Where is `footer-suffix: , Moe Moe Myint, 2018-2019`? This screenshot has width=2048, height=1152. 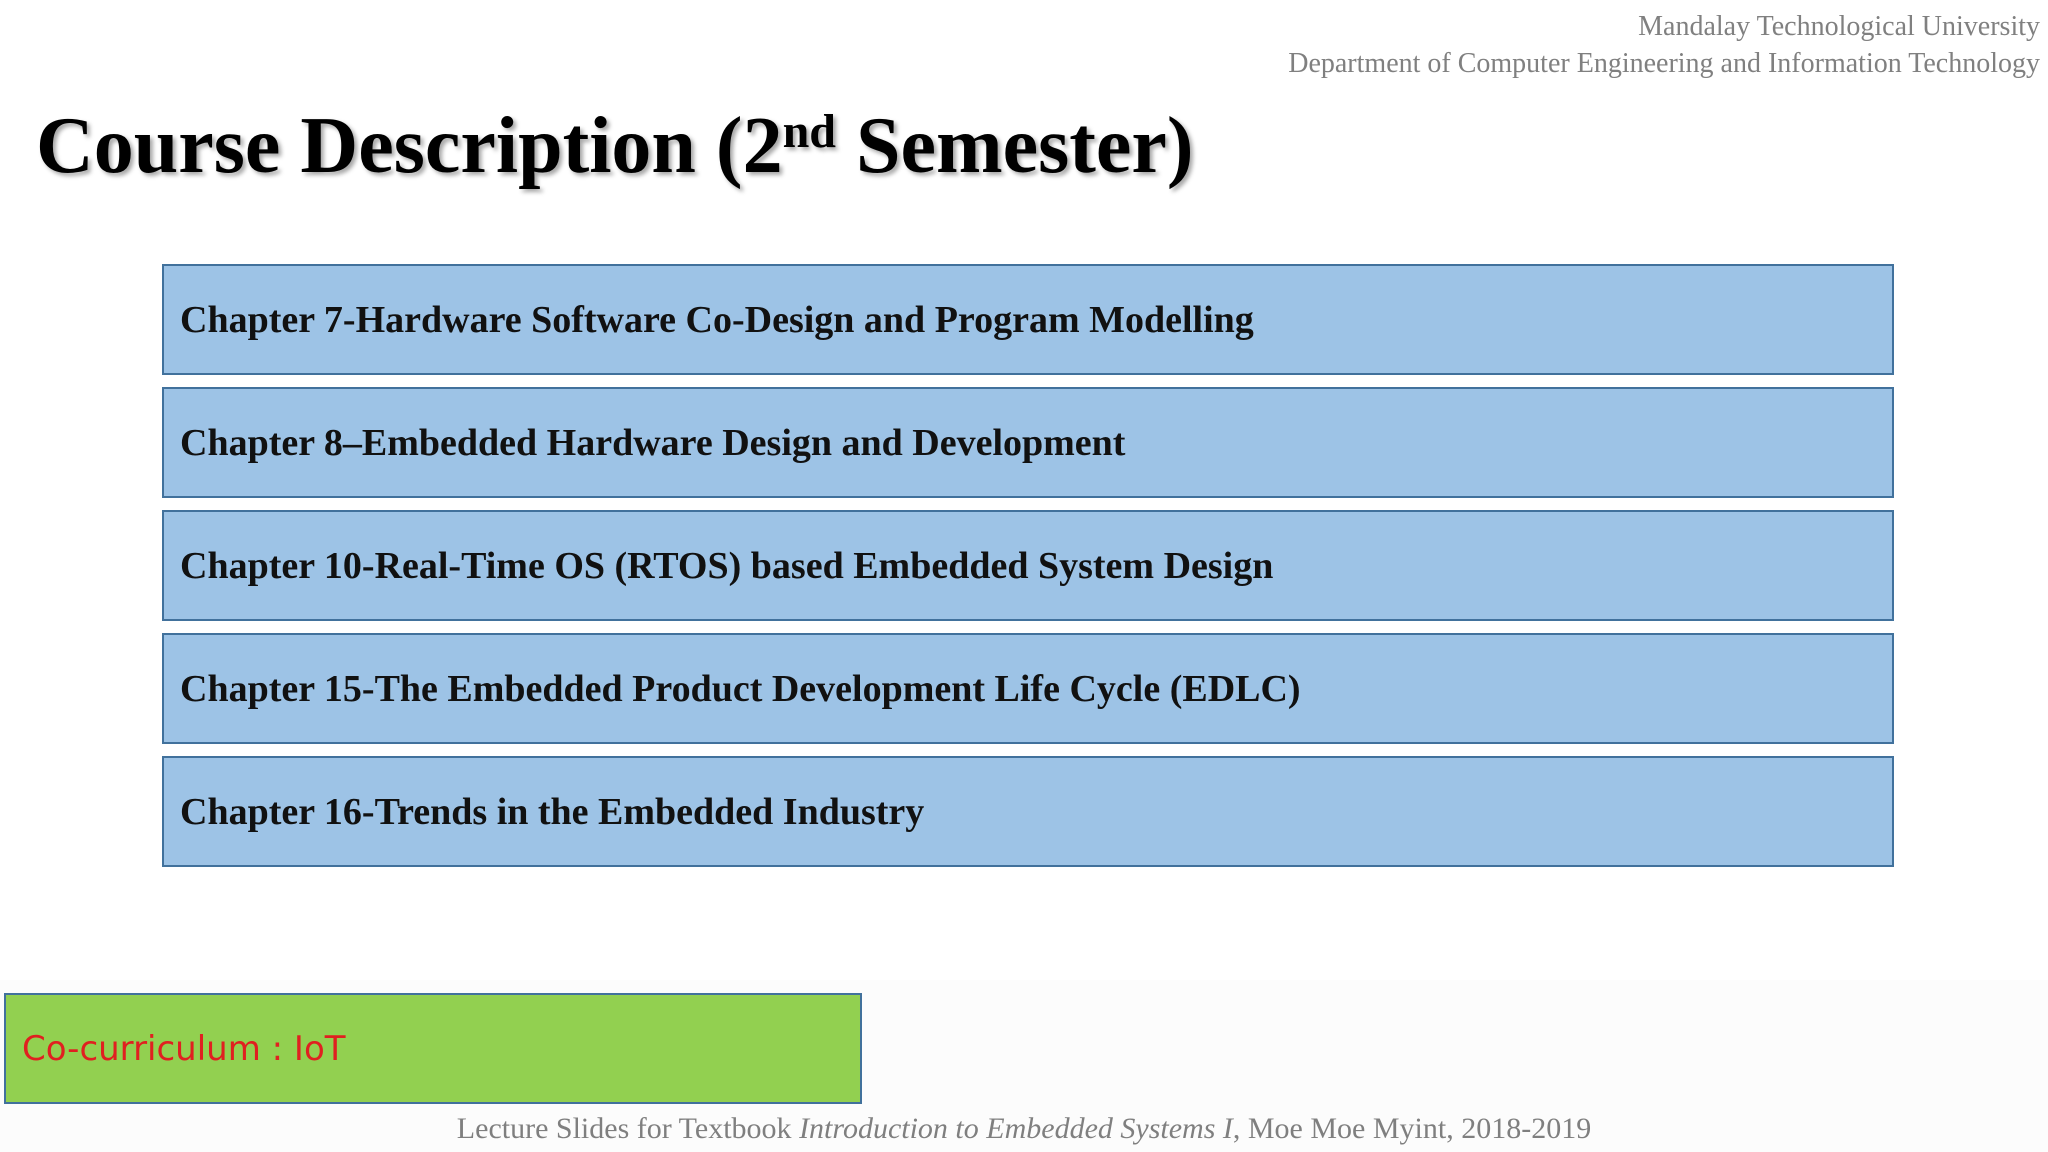 footer-suffix: , Moe Moe Myint, 2018-2019 is located at coordinates (1412, 1128).